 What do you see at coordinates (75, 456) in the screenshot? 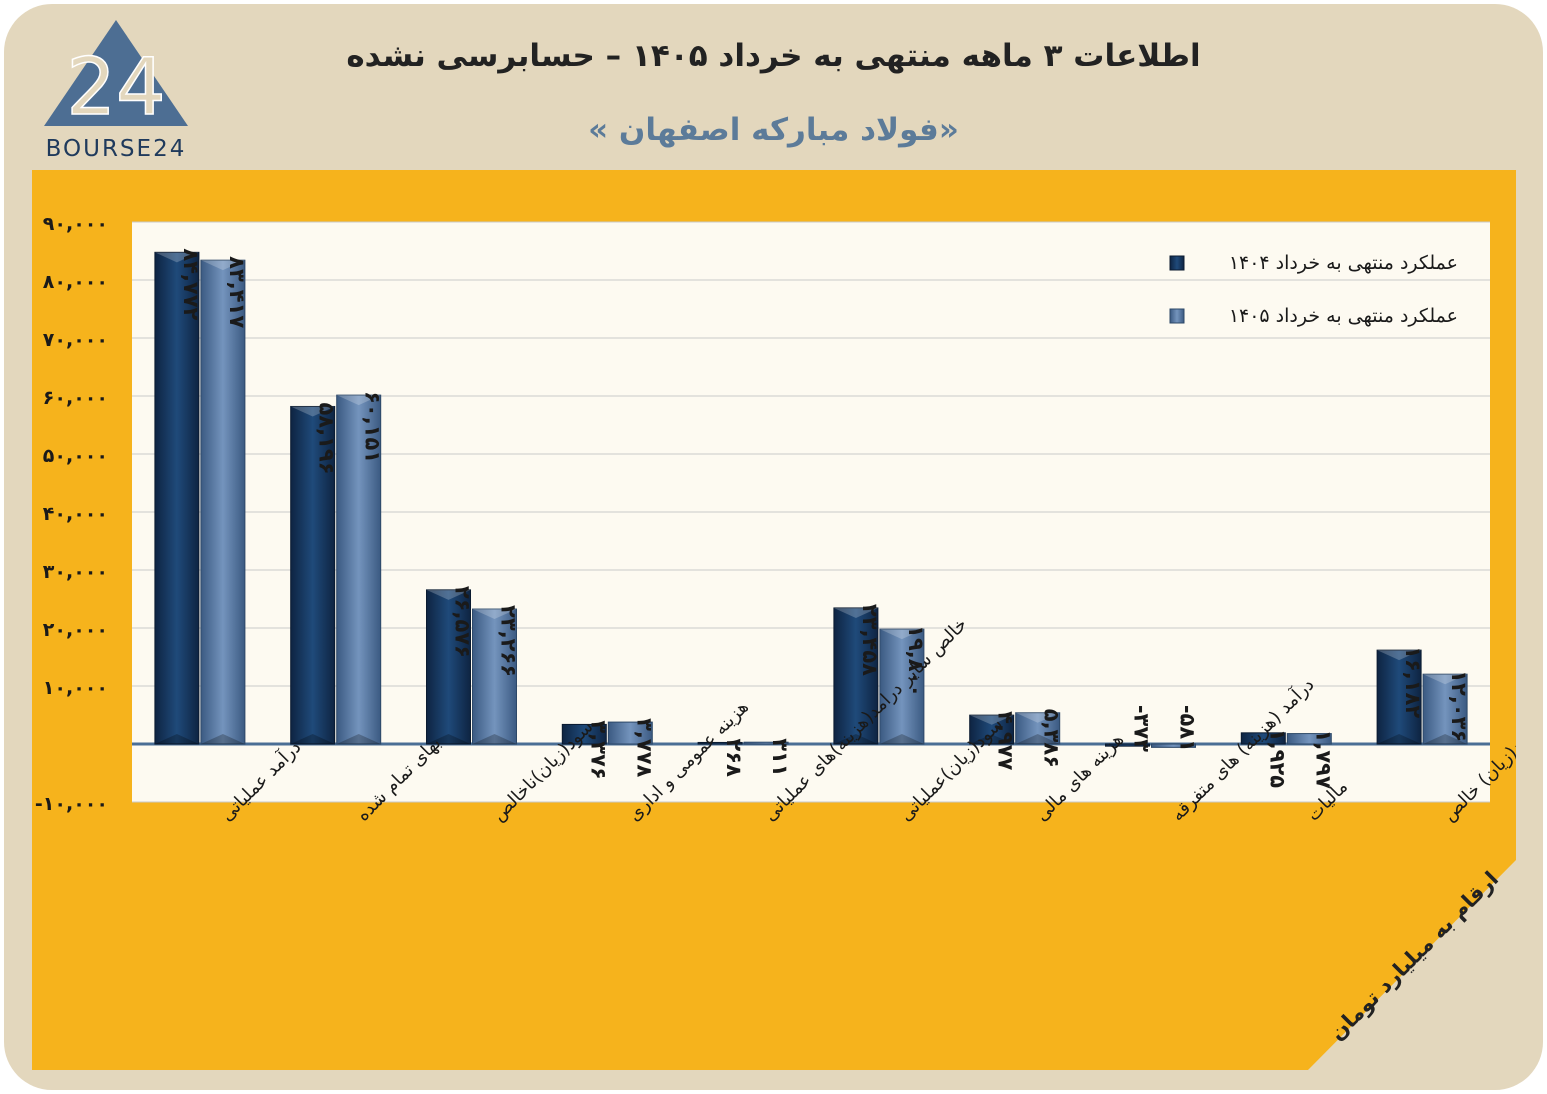
I see `y-tick-label: ۵۰,۰۰۰` at bounding box center [75, 456].